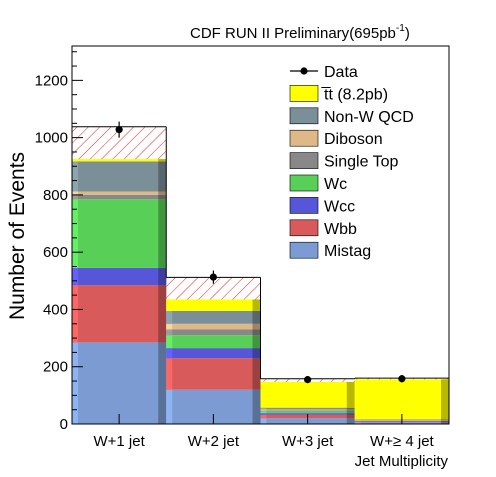 Image resolution: width=496 pixels, height=477 pixels. Describe the element at coordinates (304, 161) in the screenshot. I see `legend-swatch-single-top` at that location.